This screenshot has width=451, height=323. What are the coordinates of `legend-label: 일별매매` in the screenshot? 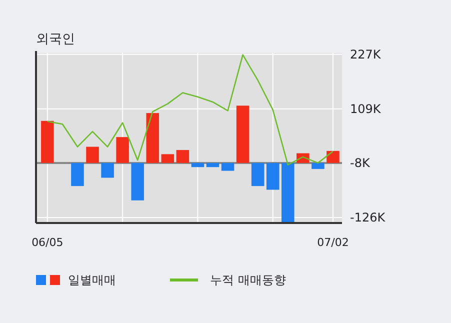 It's located at (92, 280).